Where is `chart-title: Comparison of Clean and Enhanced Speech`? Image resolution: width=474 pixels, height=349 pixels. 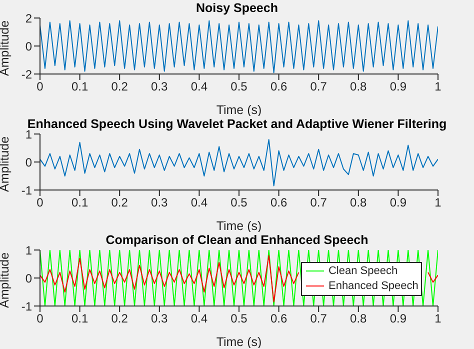
chart-title: Comparison of Clean and Enhanced Speech is located at coordinates (237, 240).